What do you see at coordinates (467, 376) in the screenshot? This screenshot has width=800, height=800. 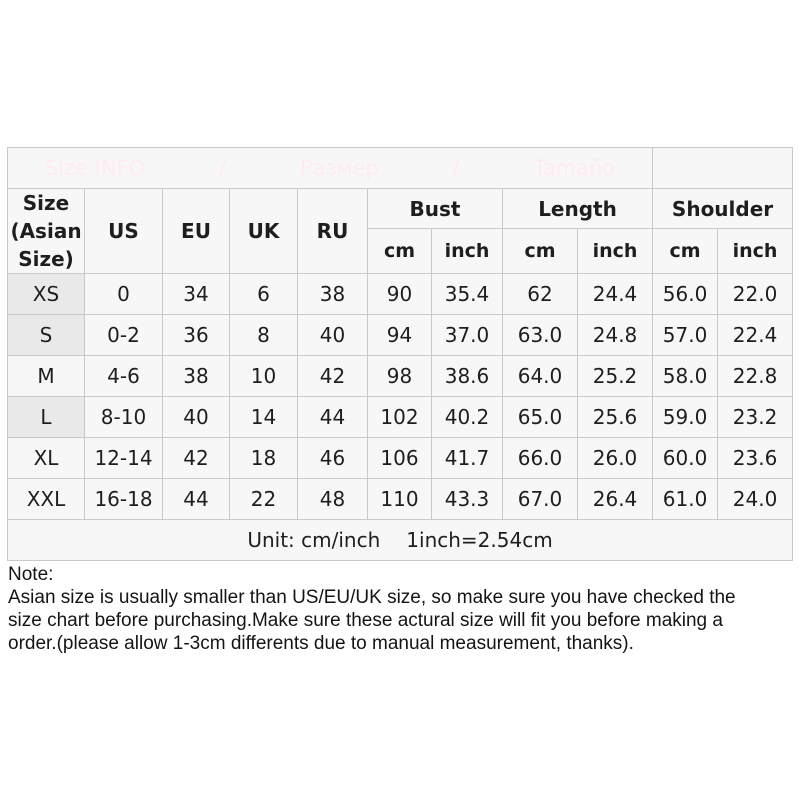 I see `cell-bust-inch: 38.6` at bounding box center [467, 376].